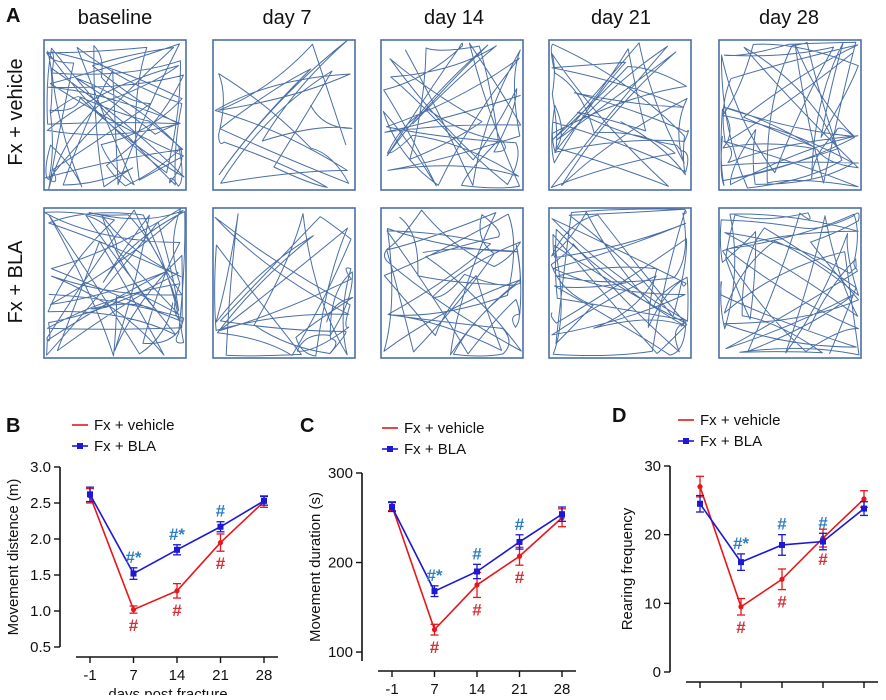  I want to click on y-tick-label: 30, so click(652, 466).